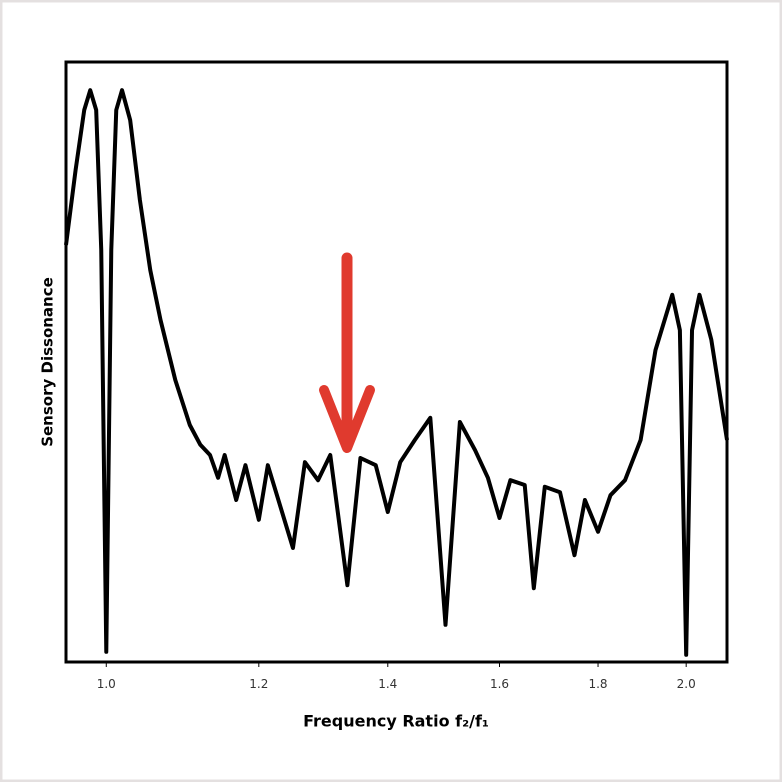 Image resolution: width=782 pixels, height=782 pixels. Describe the element at coordinates (387, 684) in the screenshot. I see `x-tick-label: 1.4` at that location.